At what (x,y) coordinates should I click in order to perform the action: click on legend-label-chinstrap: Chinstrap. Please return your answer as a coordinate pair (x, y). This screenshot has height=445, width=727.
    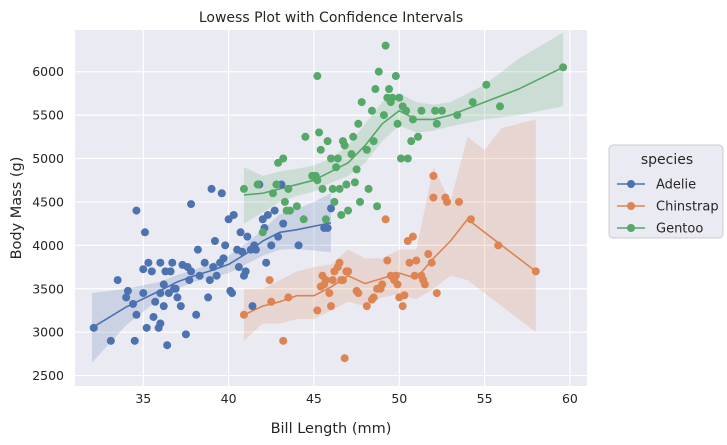
    Looking at the image, I should click on (687, 207).